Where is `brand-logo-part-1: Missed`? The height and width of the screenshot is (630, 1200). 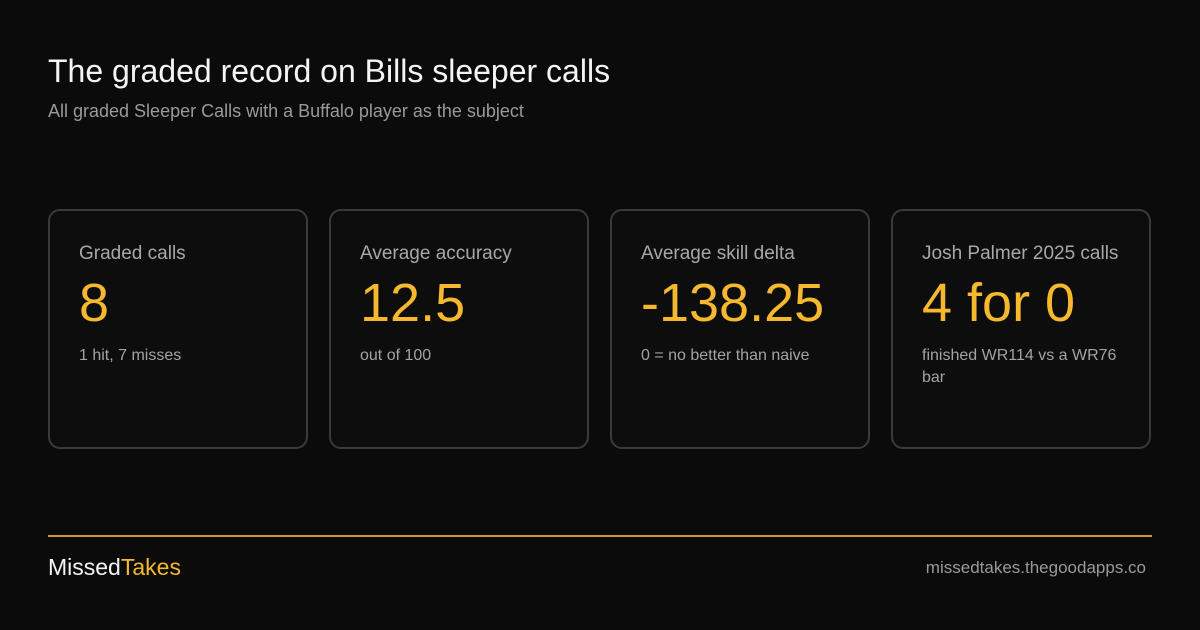
brand-logo-part-1: Missed is located at coordinates (84, 567).